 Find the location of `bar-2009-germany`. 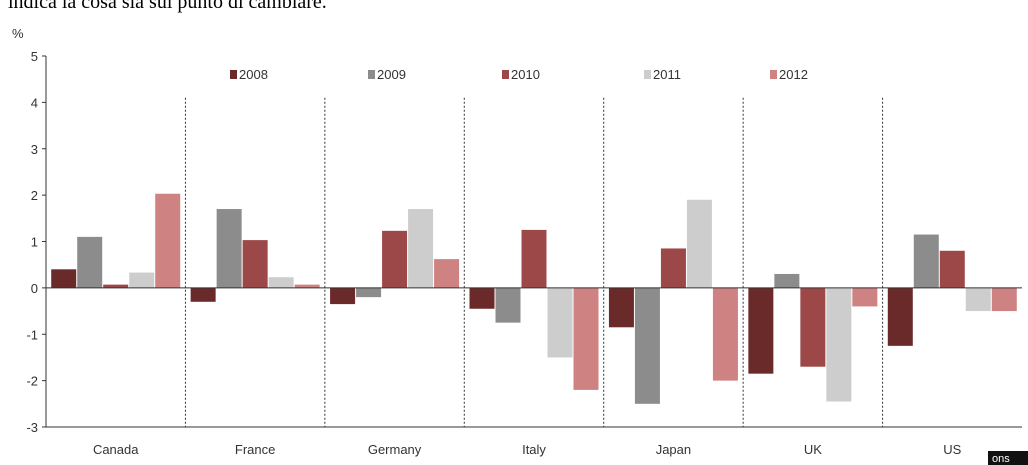

bar-2009-germany is located at coordinates (369, 292).